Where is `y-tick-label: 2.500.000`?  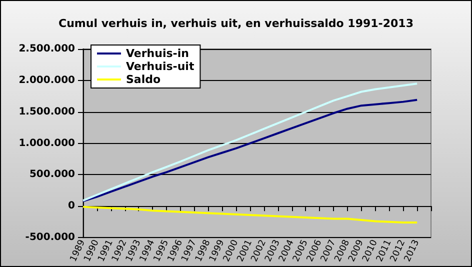
y-tick-label: 2.500.000 is located at coordinates (47, 49).